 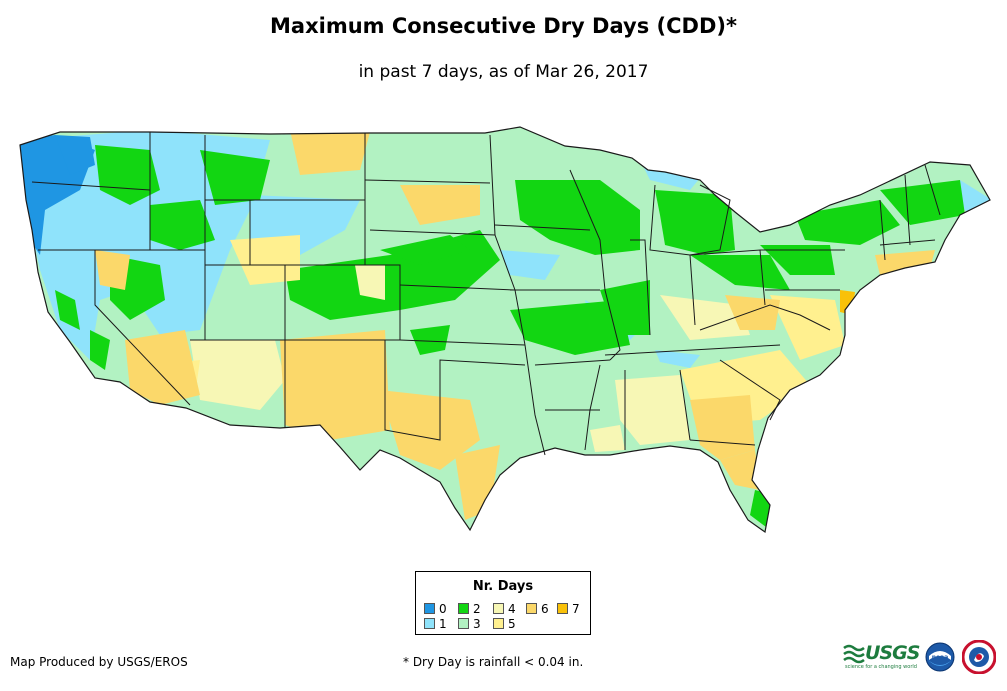 What do you see at coordinates (652, 410) in the screenshot?
I see `cdd-zone-4-days-alabama` at bounding box center [652, 410].